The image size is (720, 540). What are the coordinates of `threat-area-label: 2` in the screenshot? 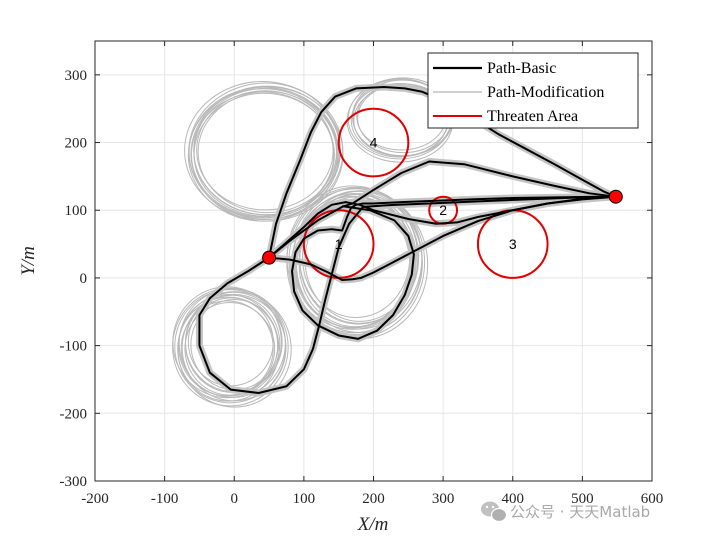 It's located at (443, 210).